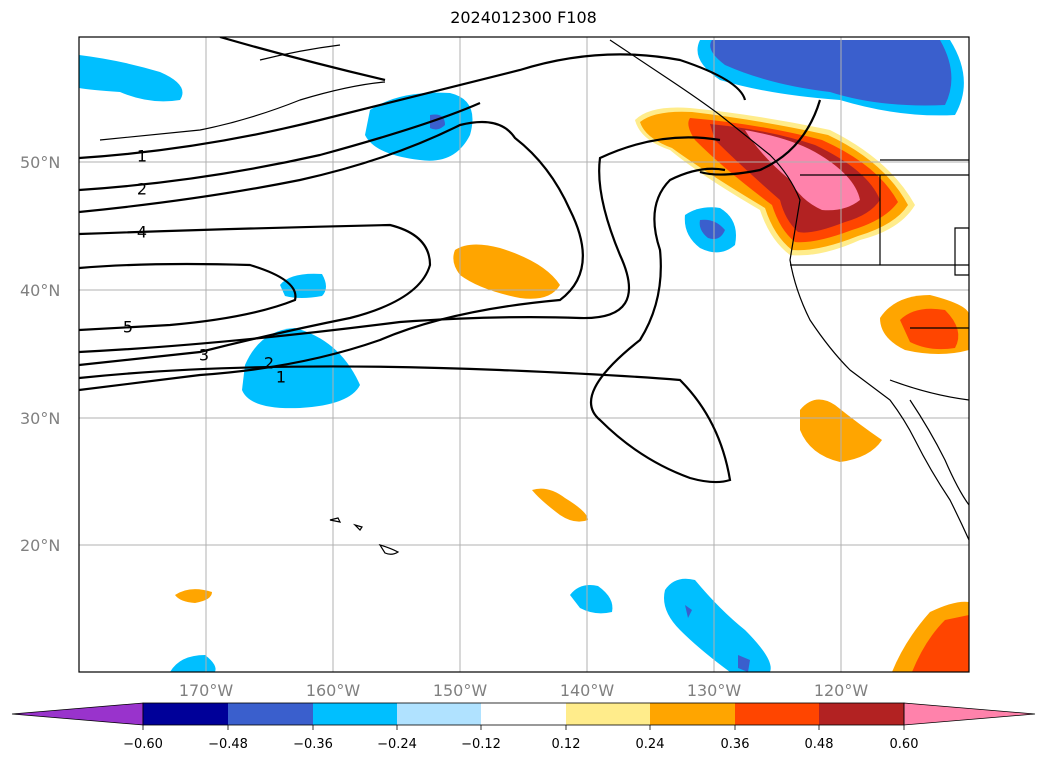 This screenshot has width=1047, height=765. Describe the element at coordinates (142, 232) in the screenshot. I see `contour-label: 4` at that location.